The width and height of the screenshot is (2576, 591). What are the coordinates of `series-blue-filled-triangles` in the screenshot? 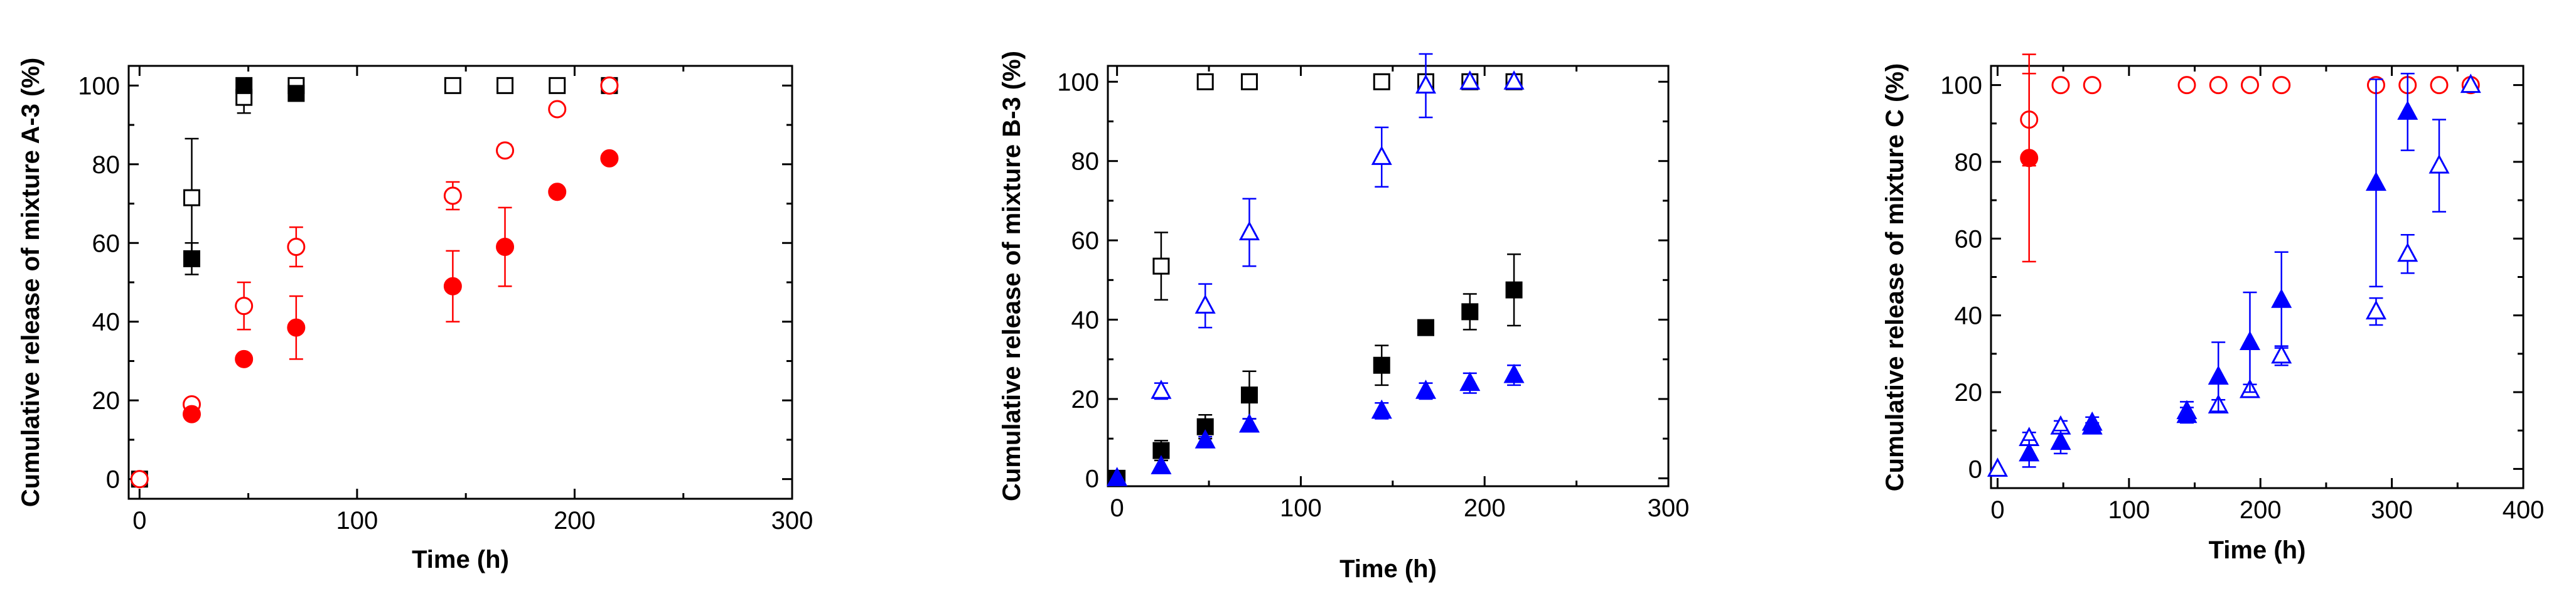 It's located at (2218, 270).